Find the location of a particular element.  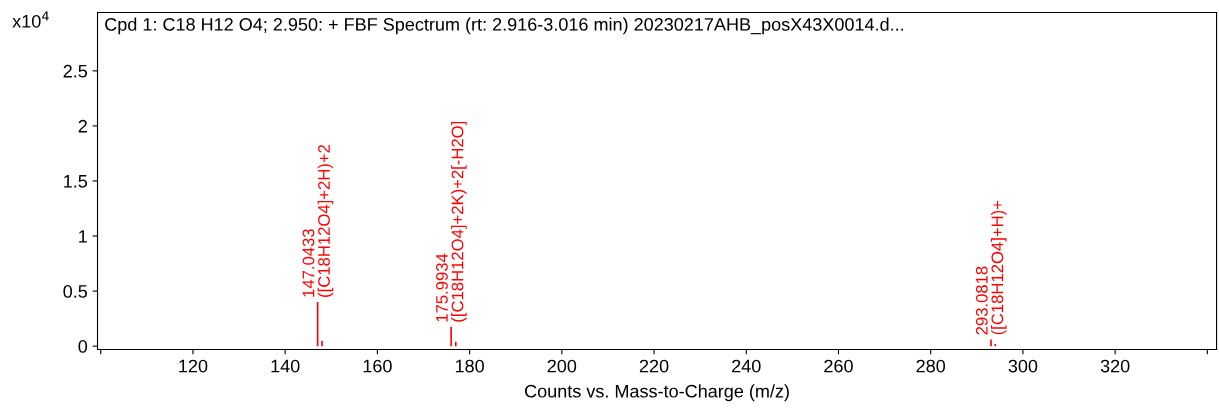

x-tick-label: 300 is located at coordinates (1023, 366).